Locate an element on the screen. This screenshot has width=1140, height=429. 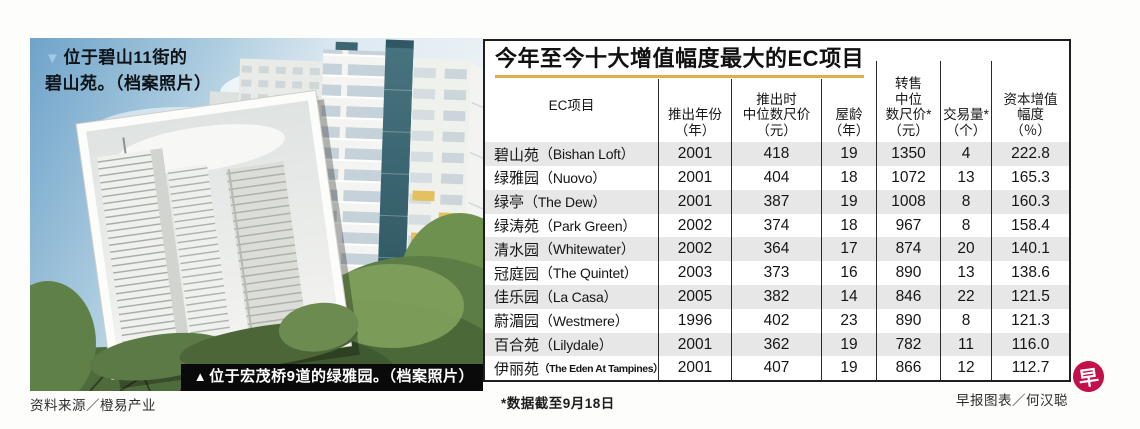
table-row: 百合苑 （Lilydale） 2001 362 19 782 11 116.0 is located at coordinates (777, 344).